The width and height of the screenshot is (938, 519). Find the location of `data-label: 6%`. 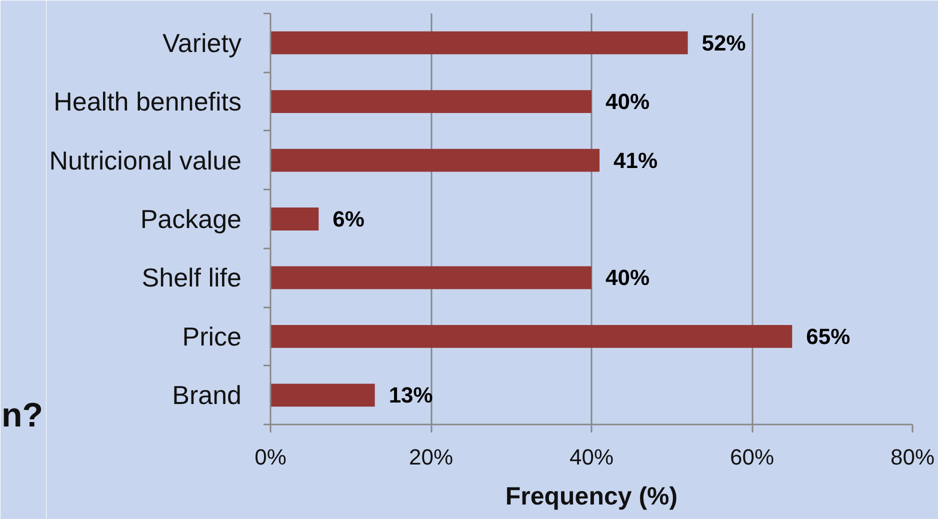

data-label: 6% is located at coordinates (348, 219).